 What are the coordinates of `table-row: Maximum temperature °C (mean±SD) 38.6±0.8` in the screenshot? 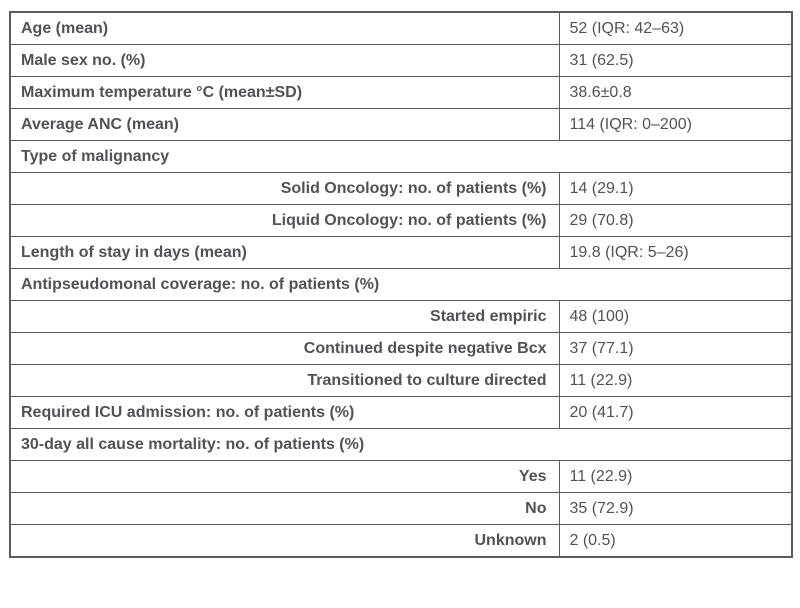 It's located at (401, 92).